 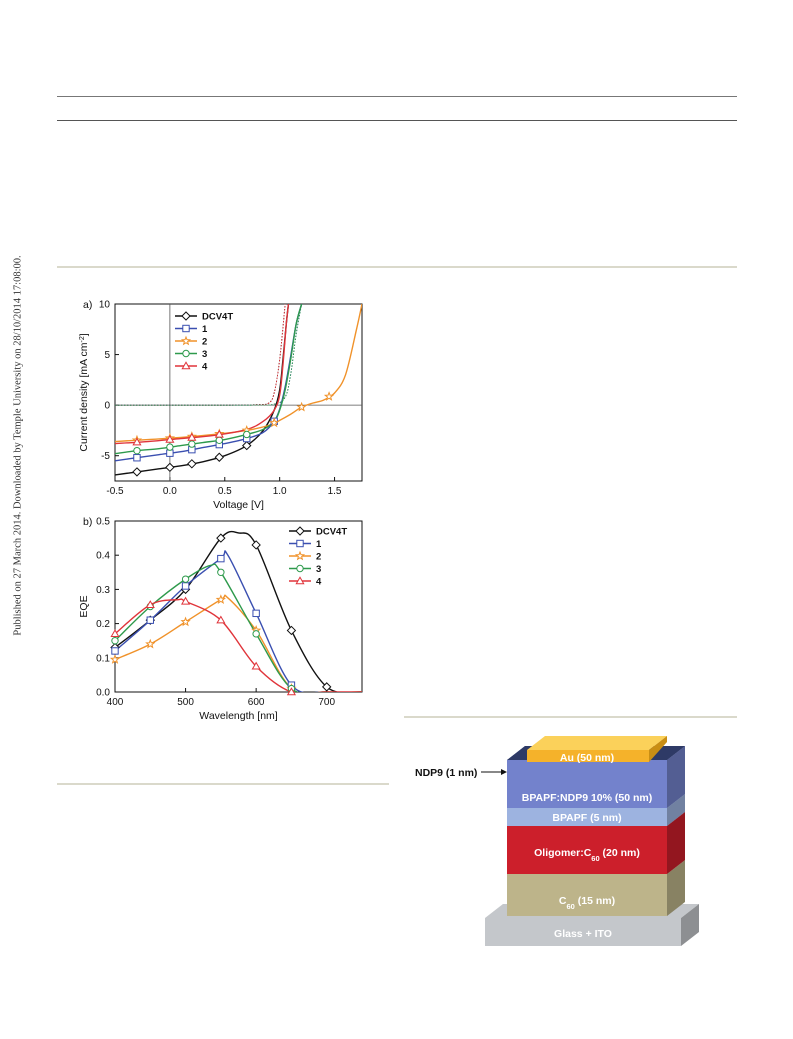 What do you see at coordinates (87, 305) in the screenshot?
I see `panel-label: a)` at bounding box center [87, 305].